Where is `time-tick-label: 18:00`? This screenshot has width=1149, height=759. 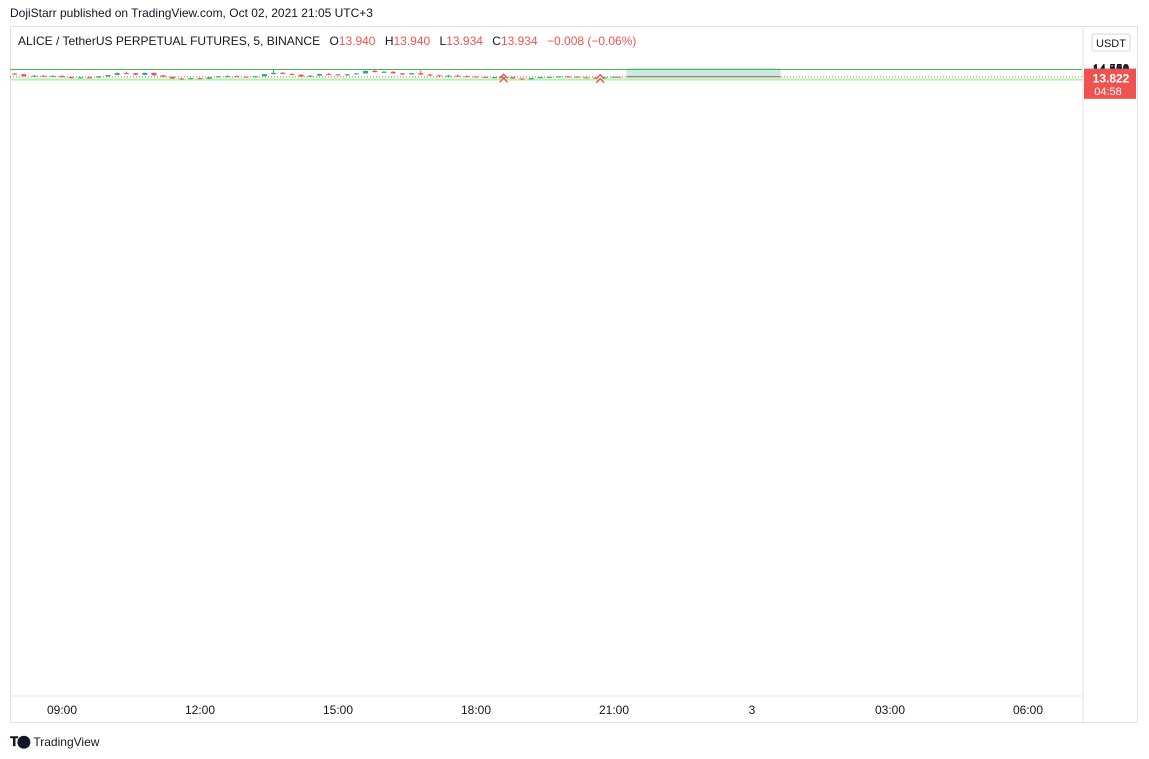
time-tick-label: 18:00 is located at coordinates (476, 710).